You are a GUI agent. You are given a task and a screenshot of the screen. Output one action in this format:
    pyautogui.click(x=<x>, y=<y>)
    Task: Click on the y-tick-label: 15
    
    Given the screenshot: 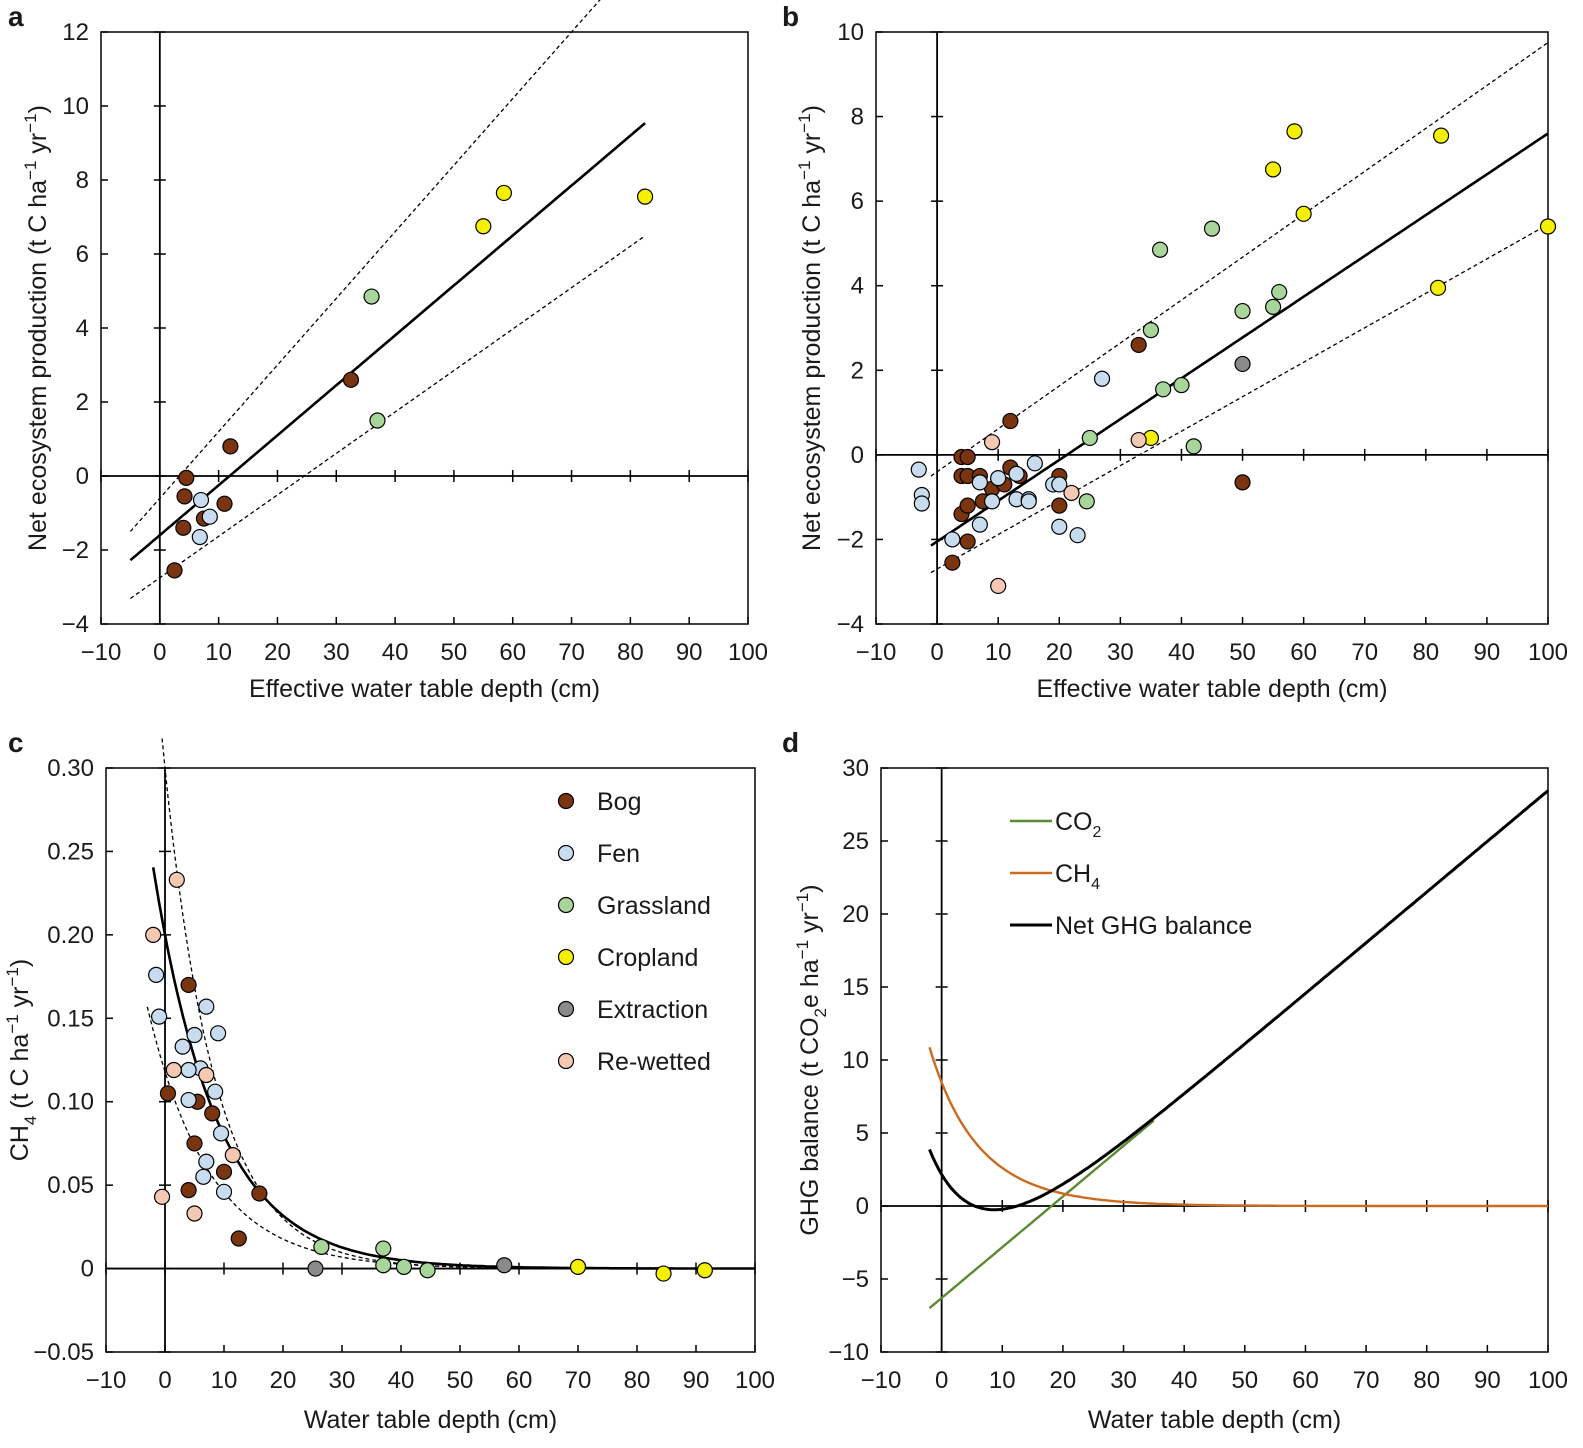 What is the action you would take?
    pyautogui.click(x=855, y=987)
    